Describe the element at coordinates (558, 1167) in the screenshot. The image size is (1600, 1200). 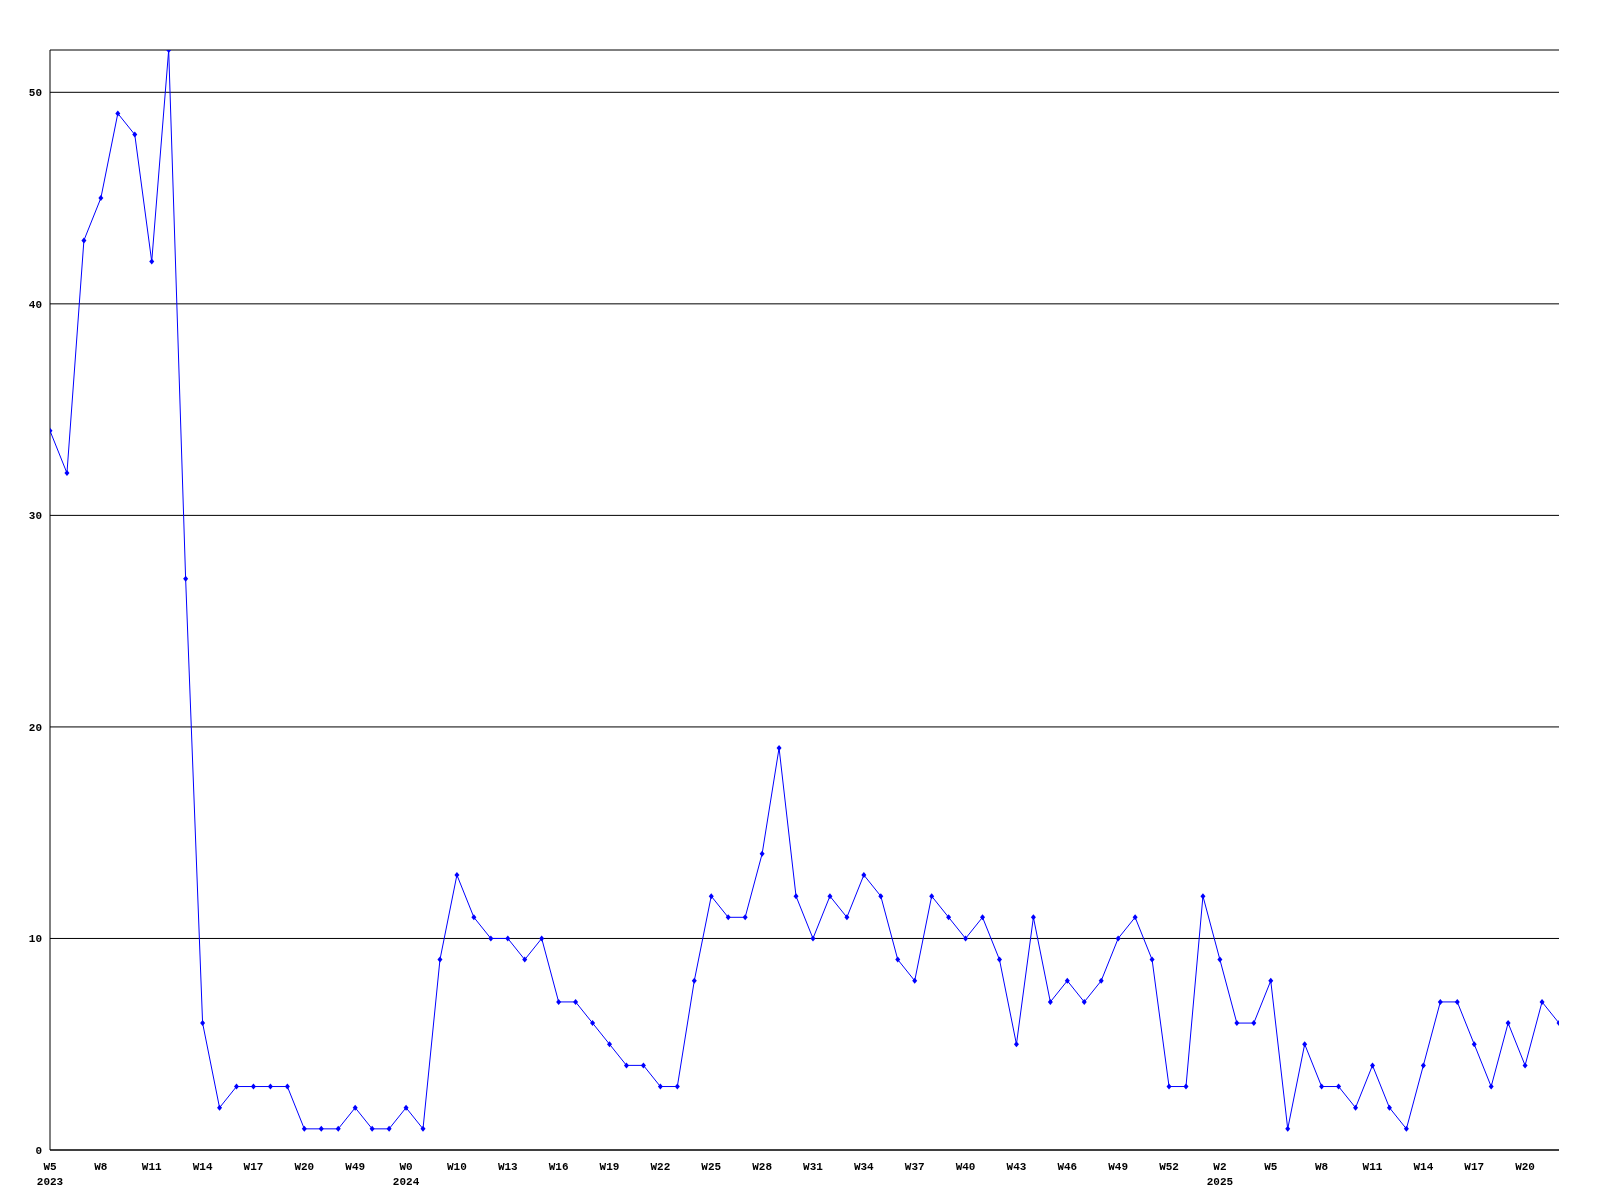
I see `x-tick-label: W16` at that location.